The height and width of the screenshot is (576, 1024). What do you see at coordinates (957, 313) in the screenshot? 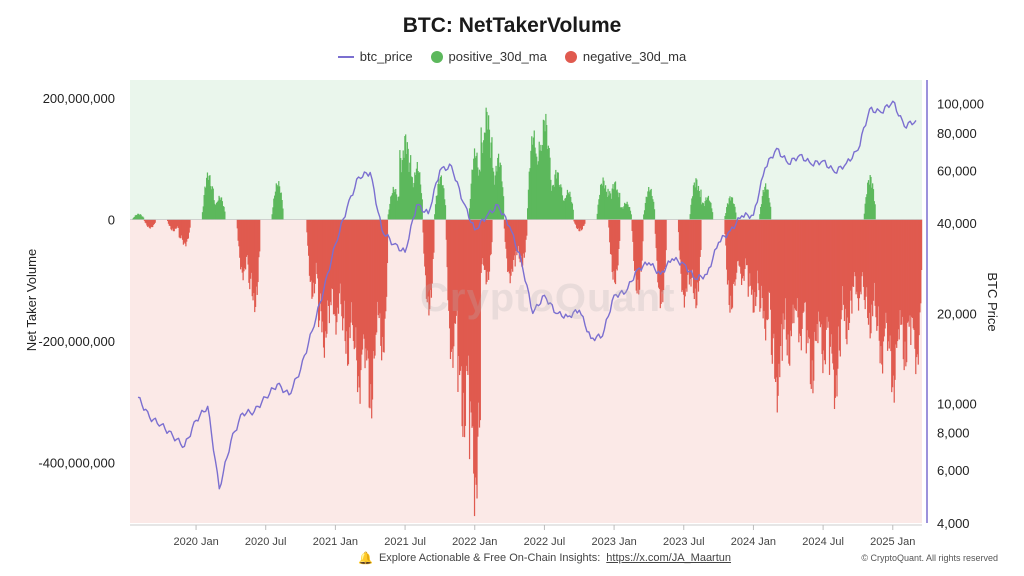
I see `y-tick-label-right: 20,000` at bounding box center [957, 313].